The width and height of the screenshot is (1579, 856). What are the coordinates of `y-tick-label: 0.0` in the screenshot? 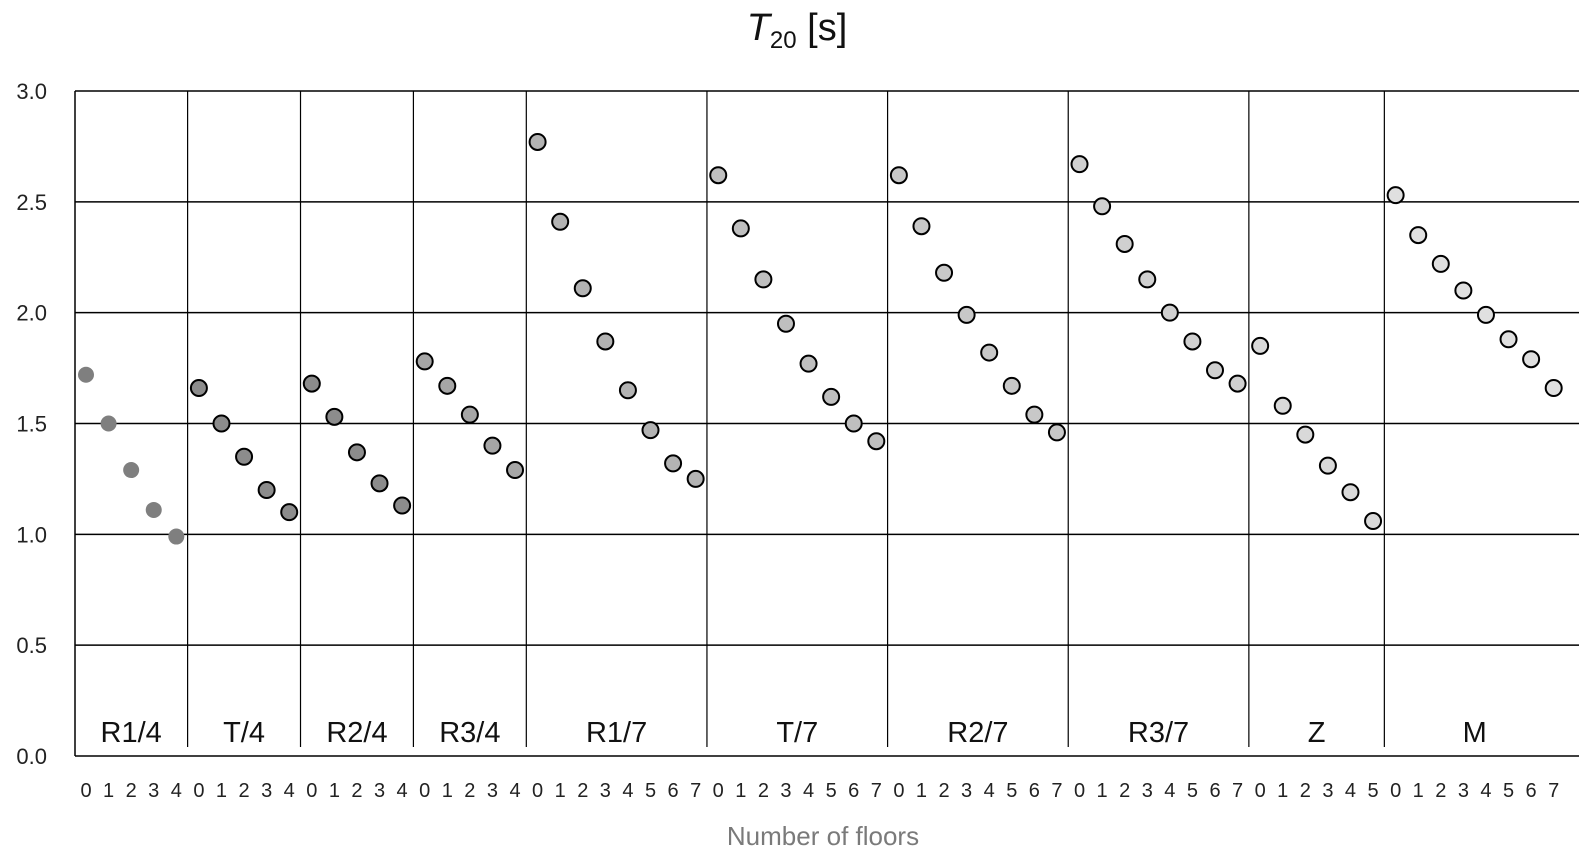 It's located at (31, 756).